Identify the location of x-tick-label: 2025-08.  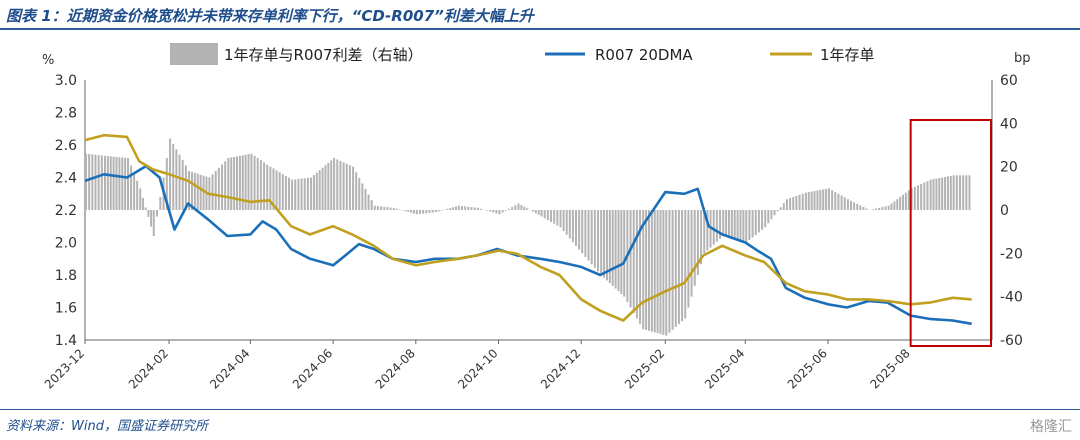
(889, 368).